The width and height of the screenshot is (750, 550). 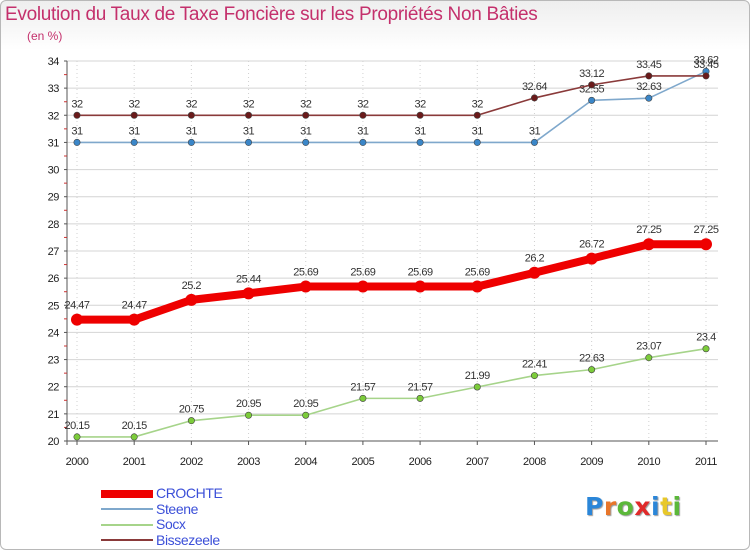 I want to click on y-tick-label: 28, so click(x=54, y=225).